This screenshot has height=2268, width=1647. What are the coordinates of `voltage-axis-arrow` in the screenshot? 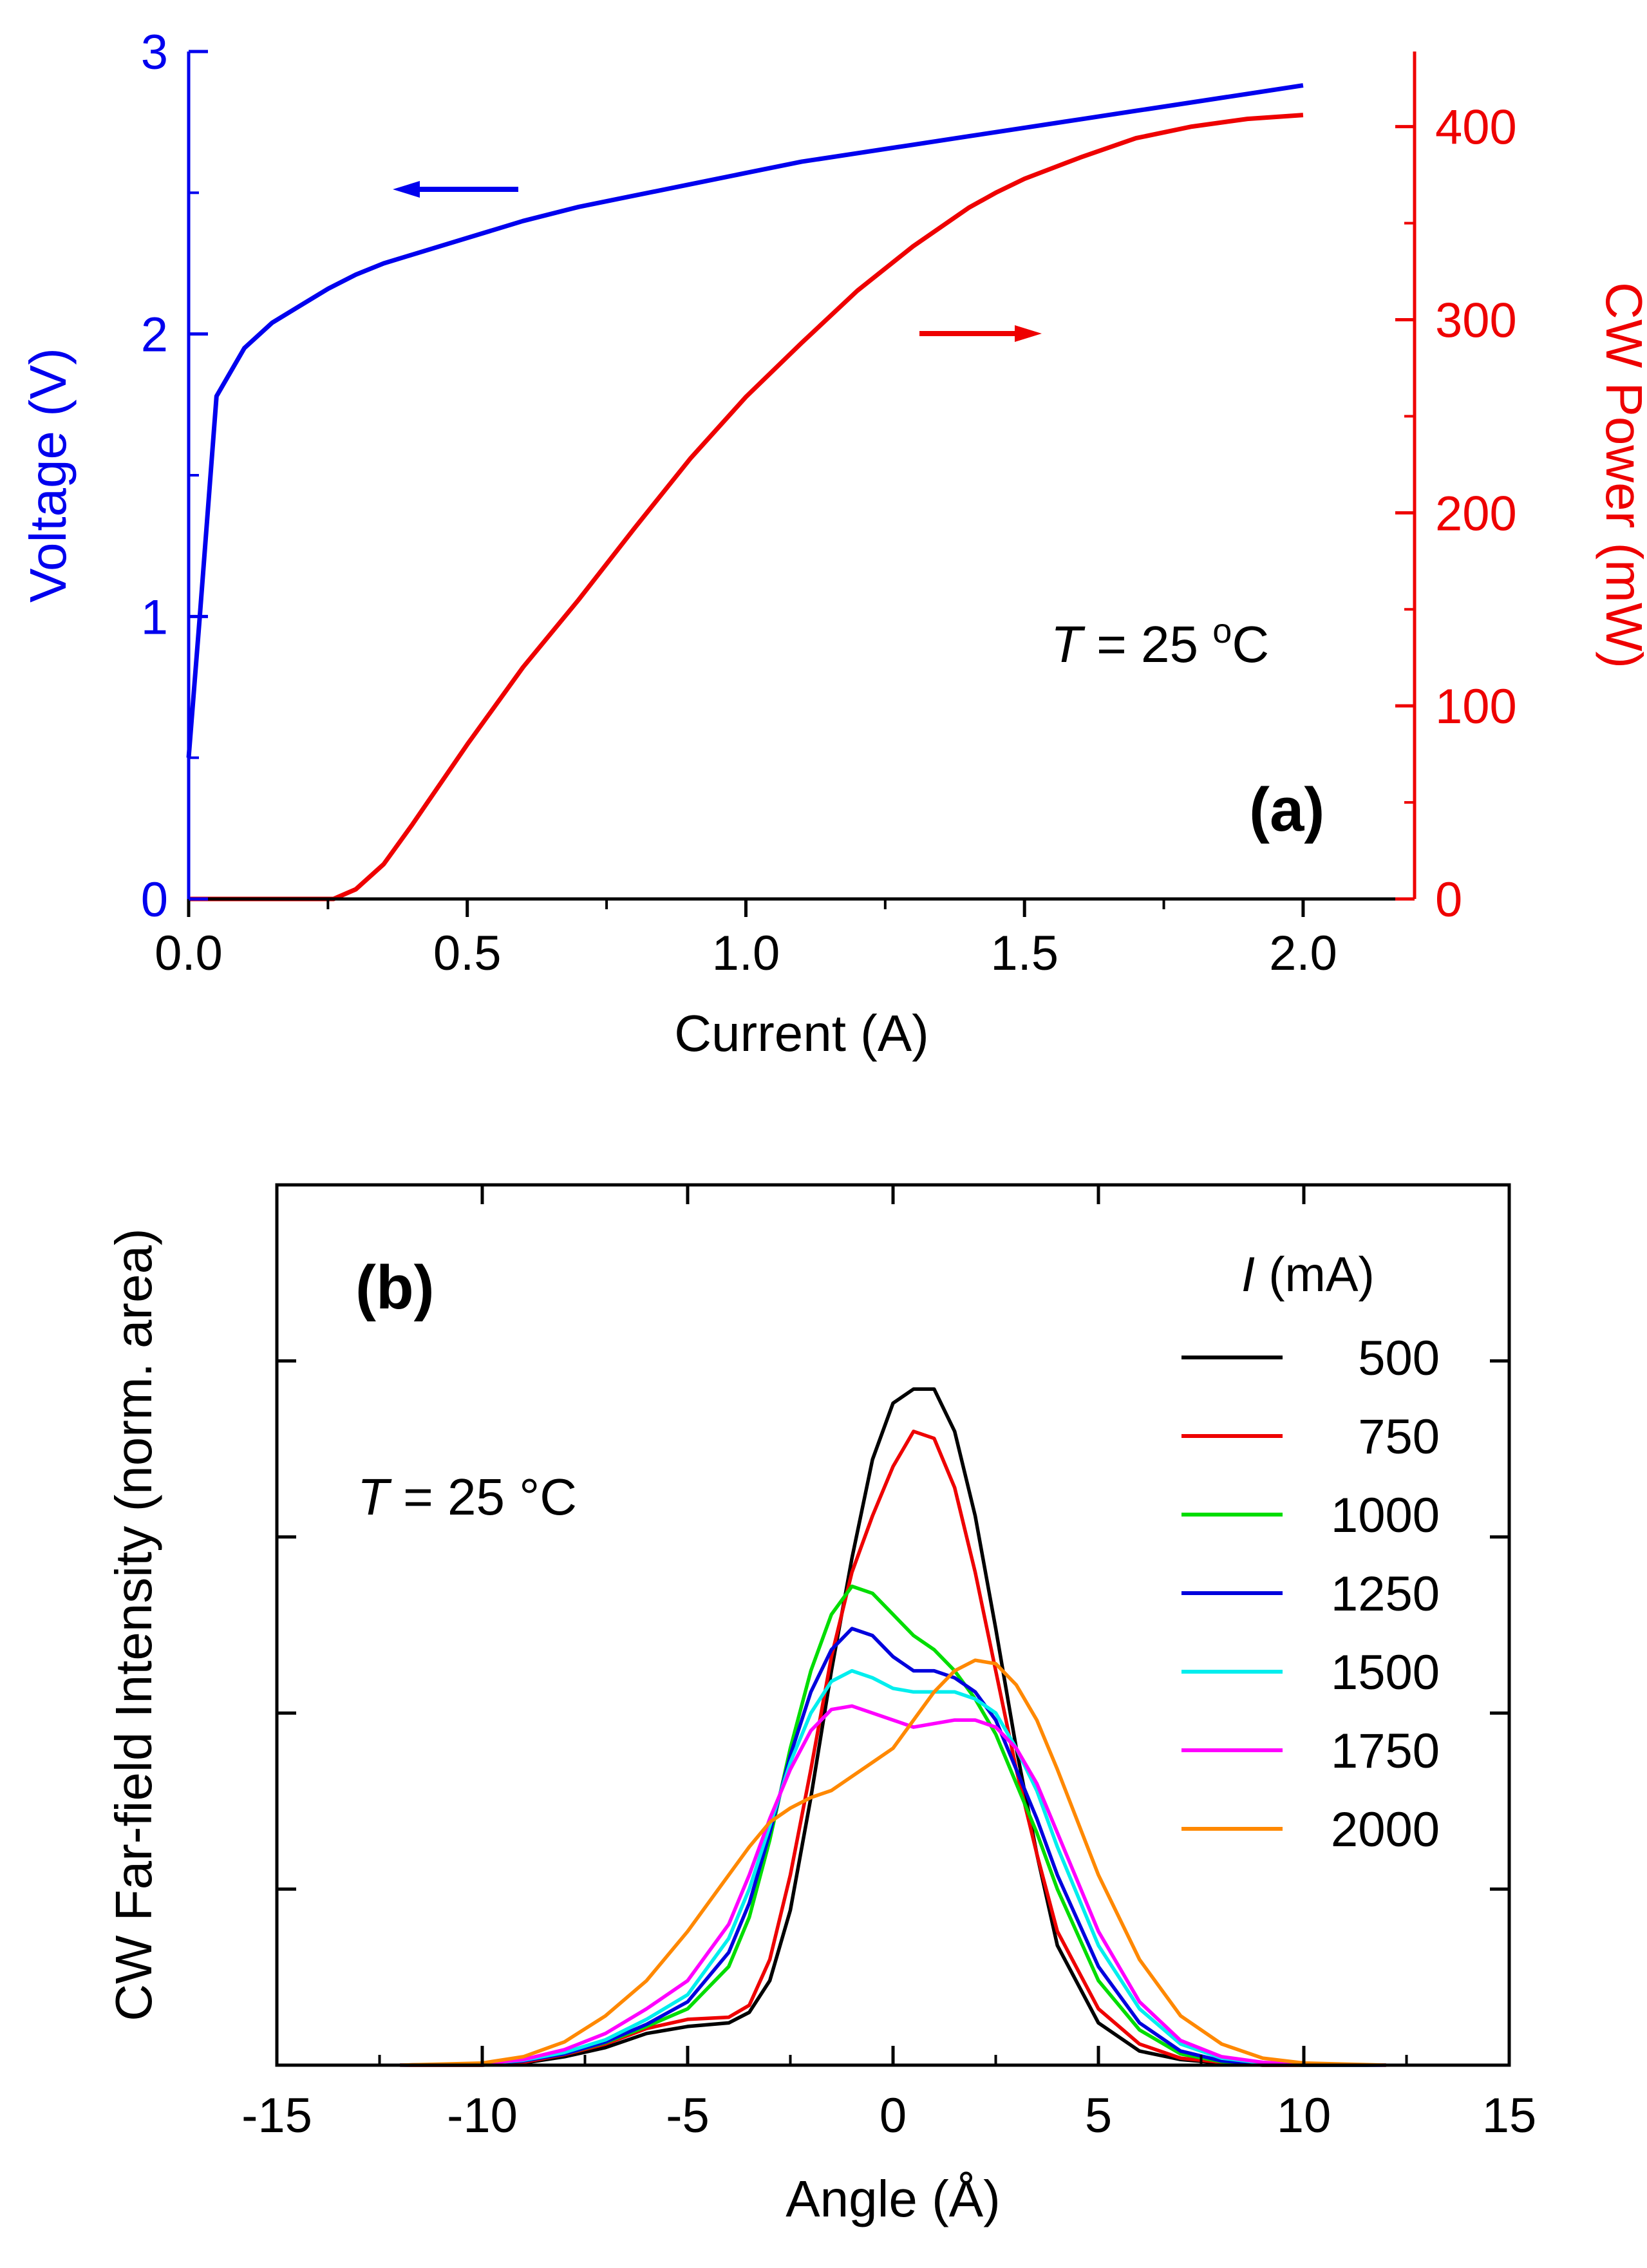 It's located at (455, 189).